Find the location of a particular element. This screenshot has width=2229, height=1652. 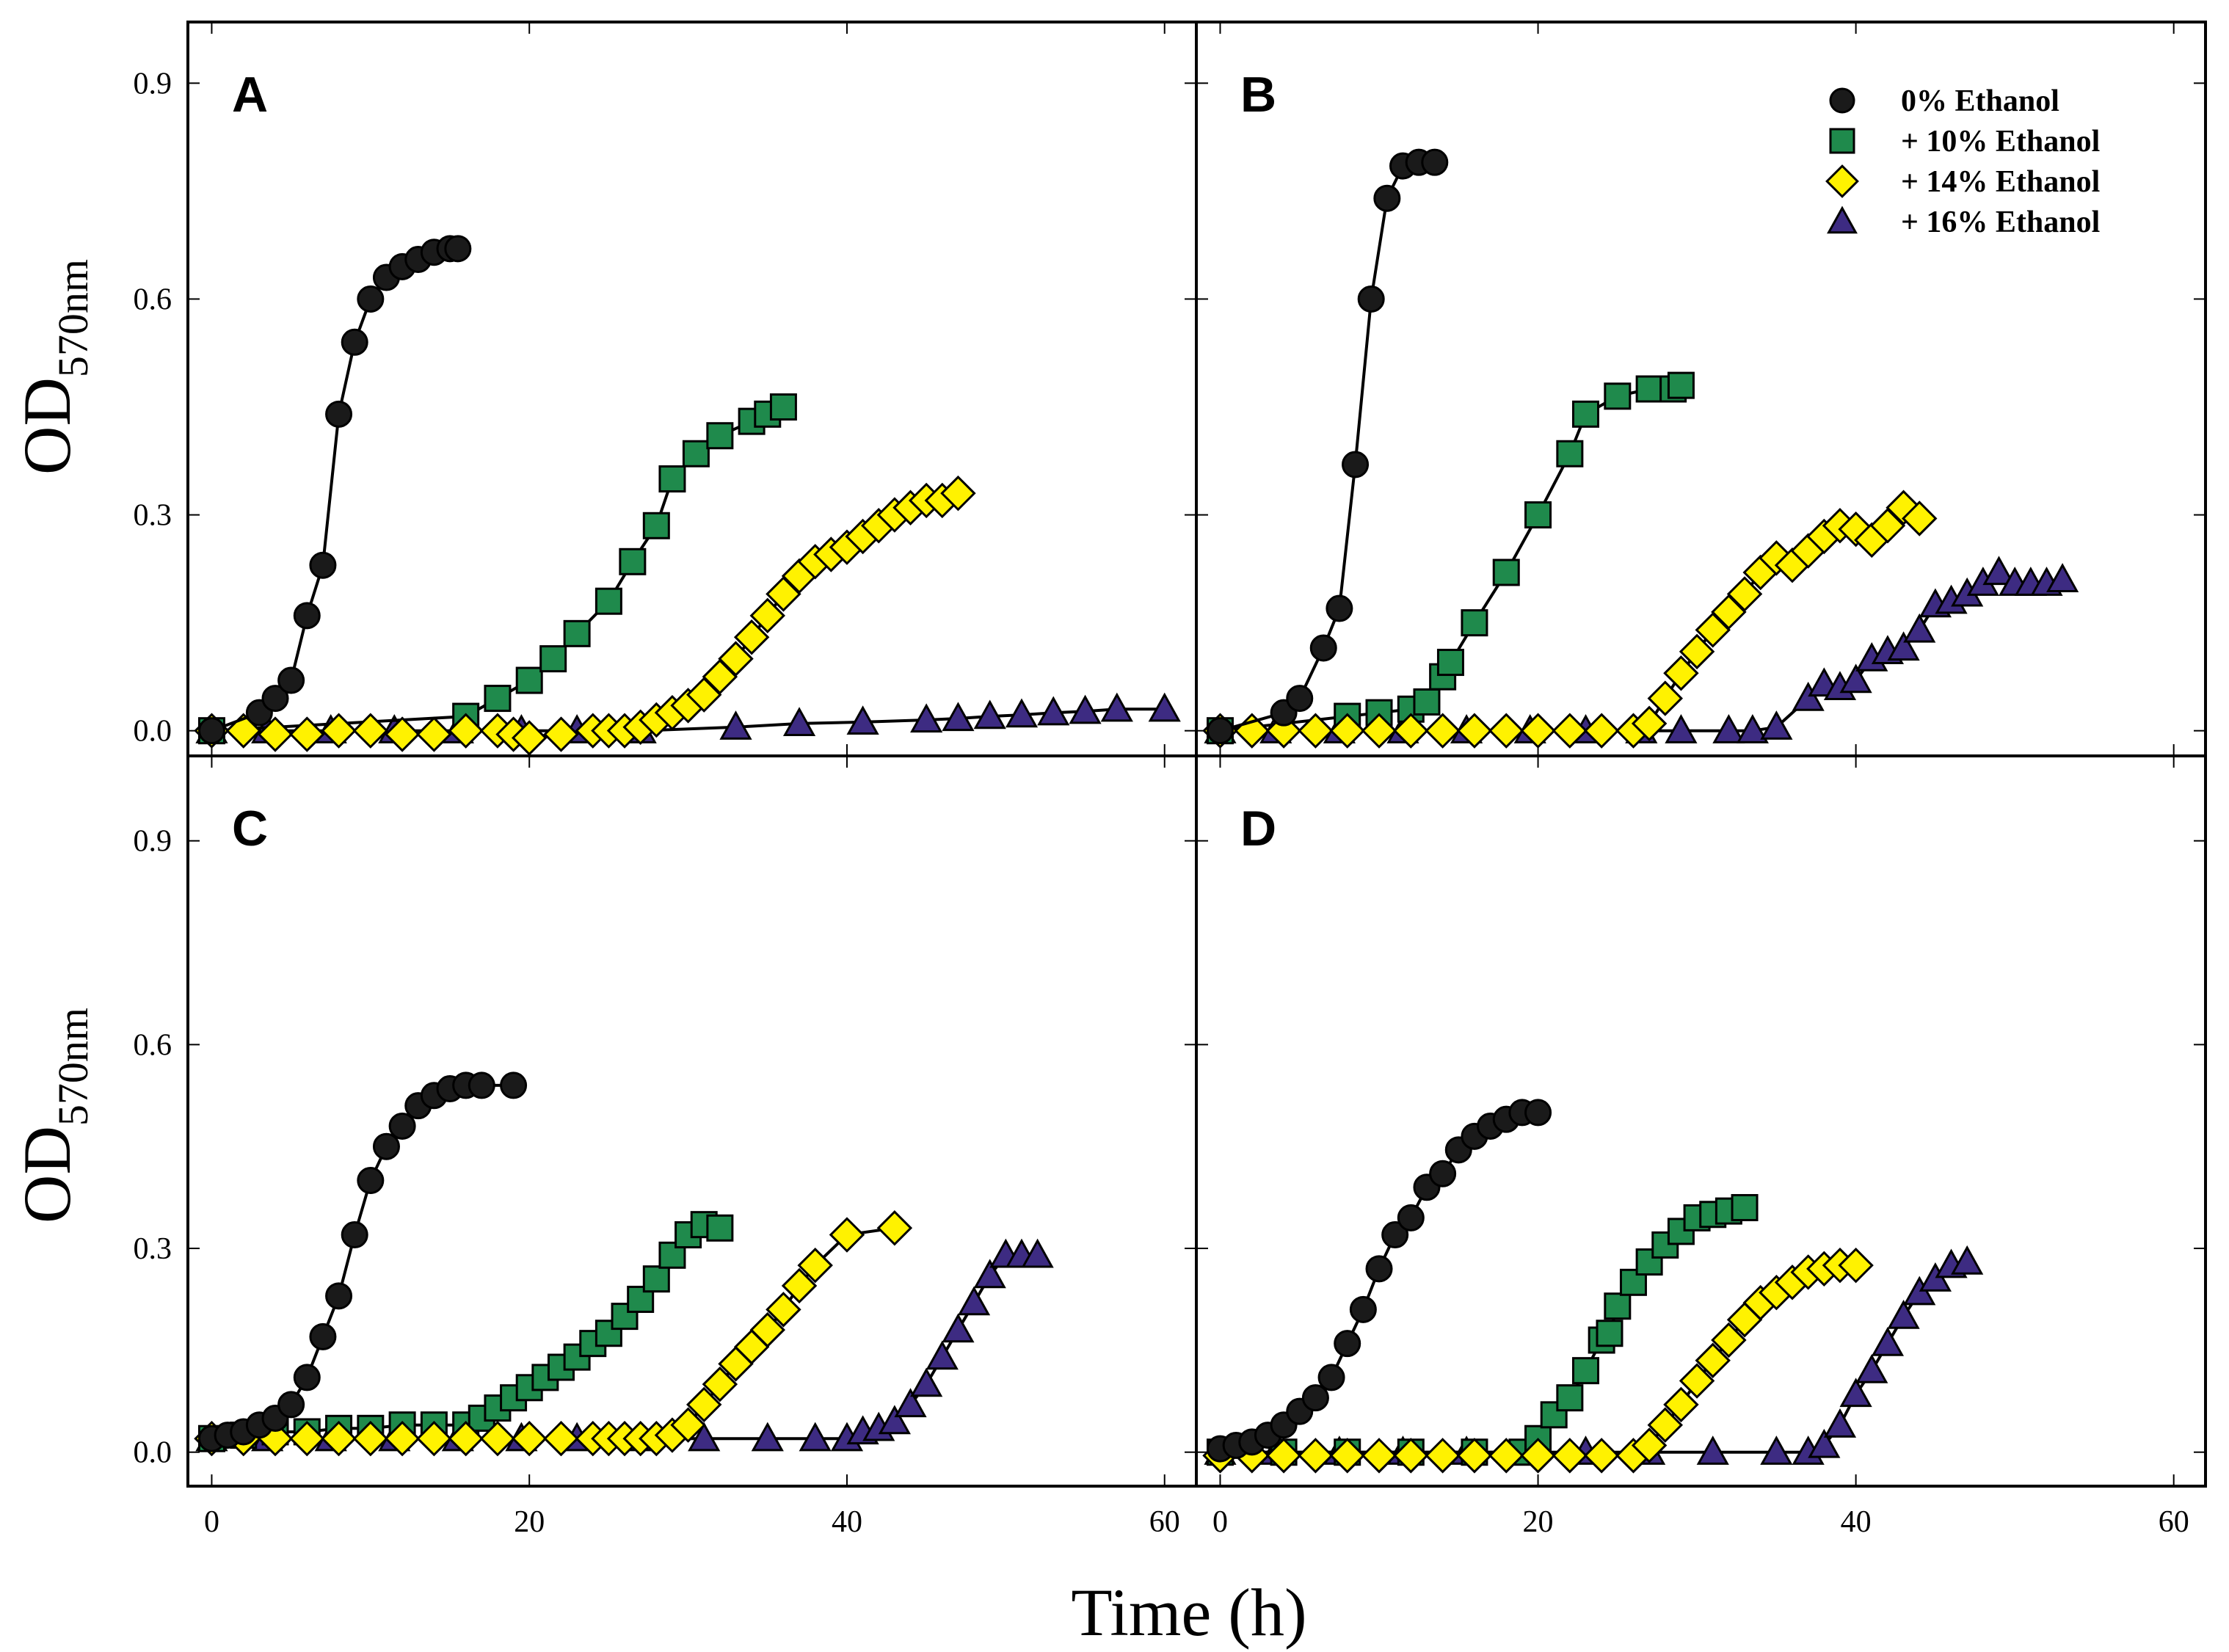

panel-label-a: A is located at coordinates (250, 95).